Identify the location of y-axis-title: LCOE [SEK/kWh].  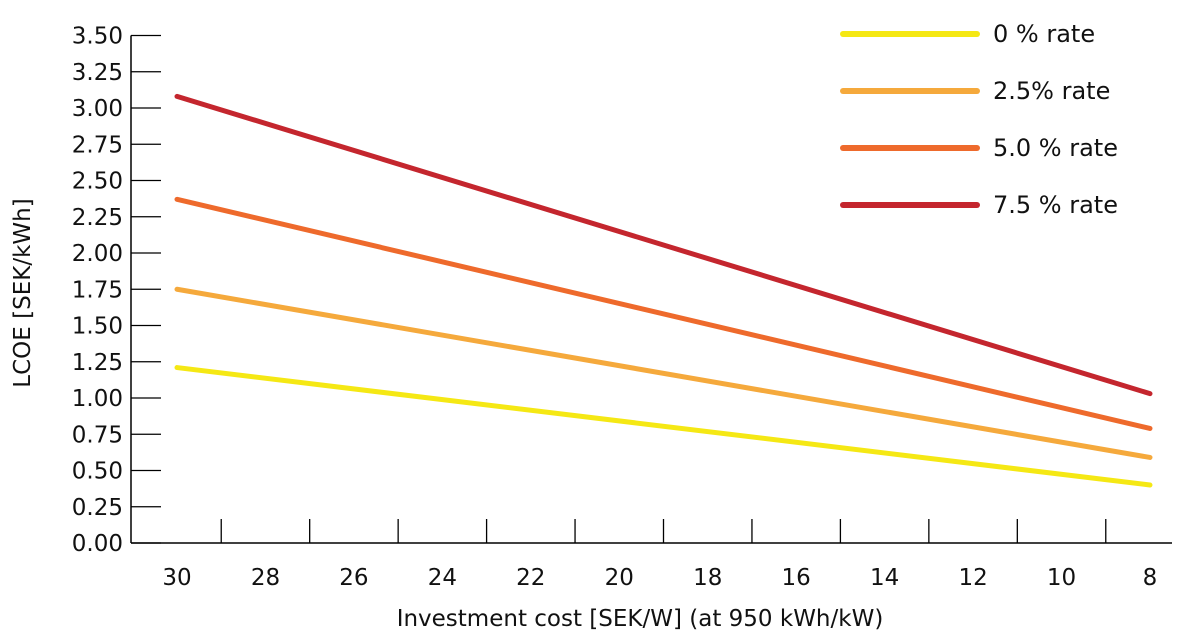
(23, 292).